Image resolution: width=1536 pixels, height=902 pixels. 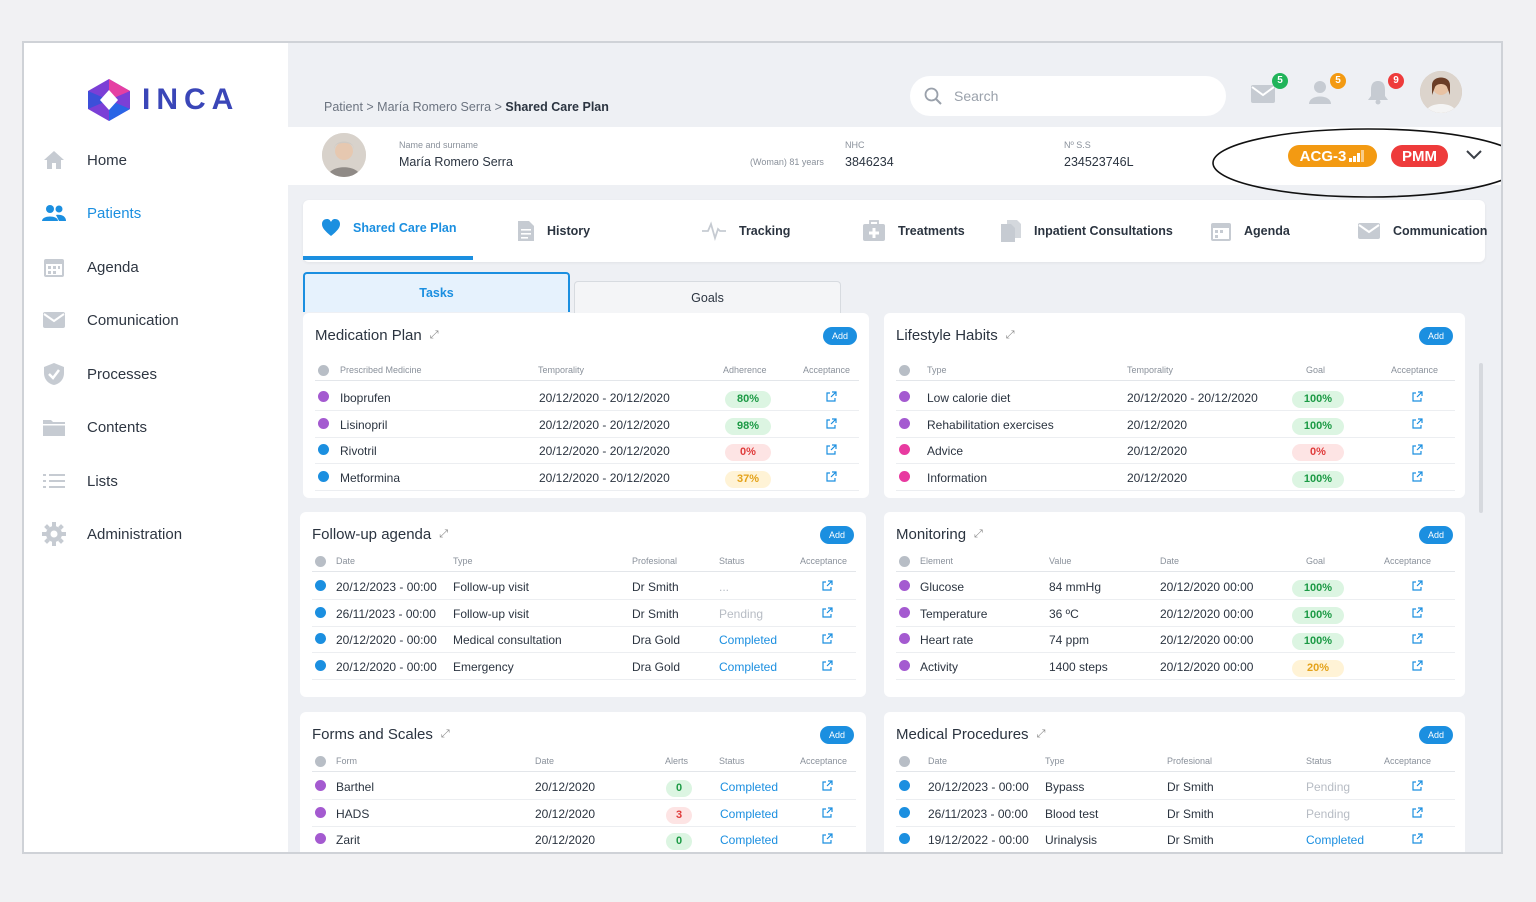 I want to click on sidebar-item-processes: Processes, so click(x=98, y=374).